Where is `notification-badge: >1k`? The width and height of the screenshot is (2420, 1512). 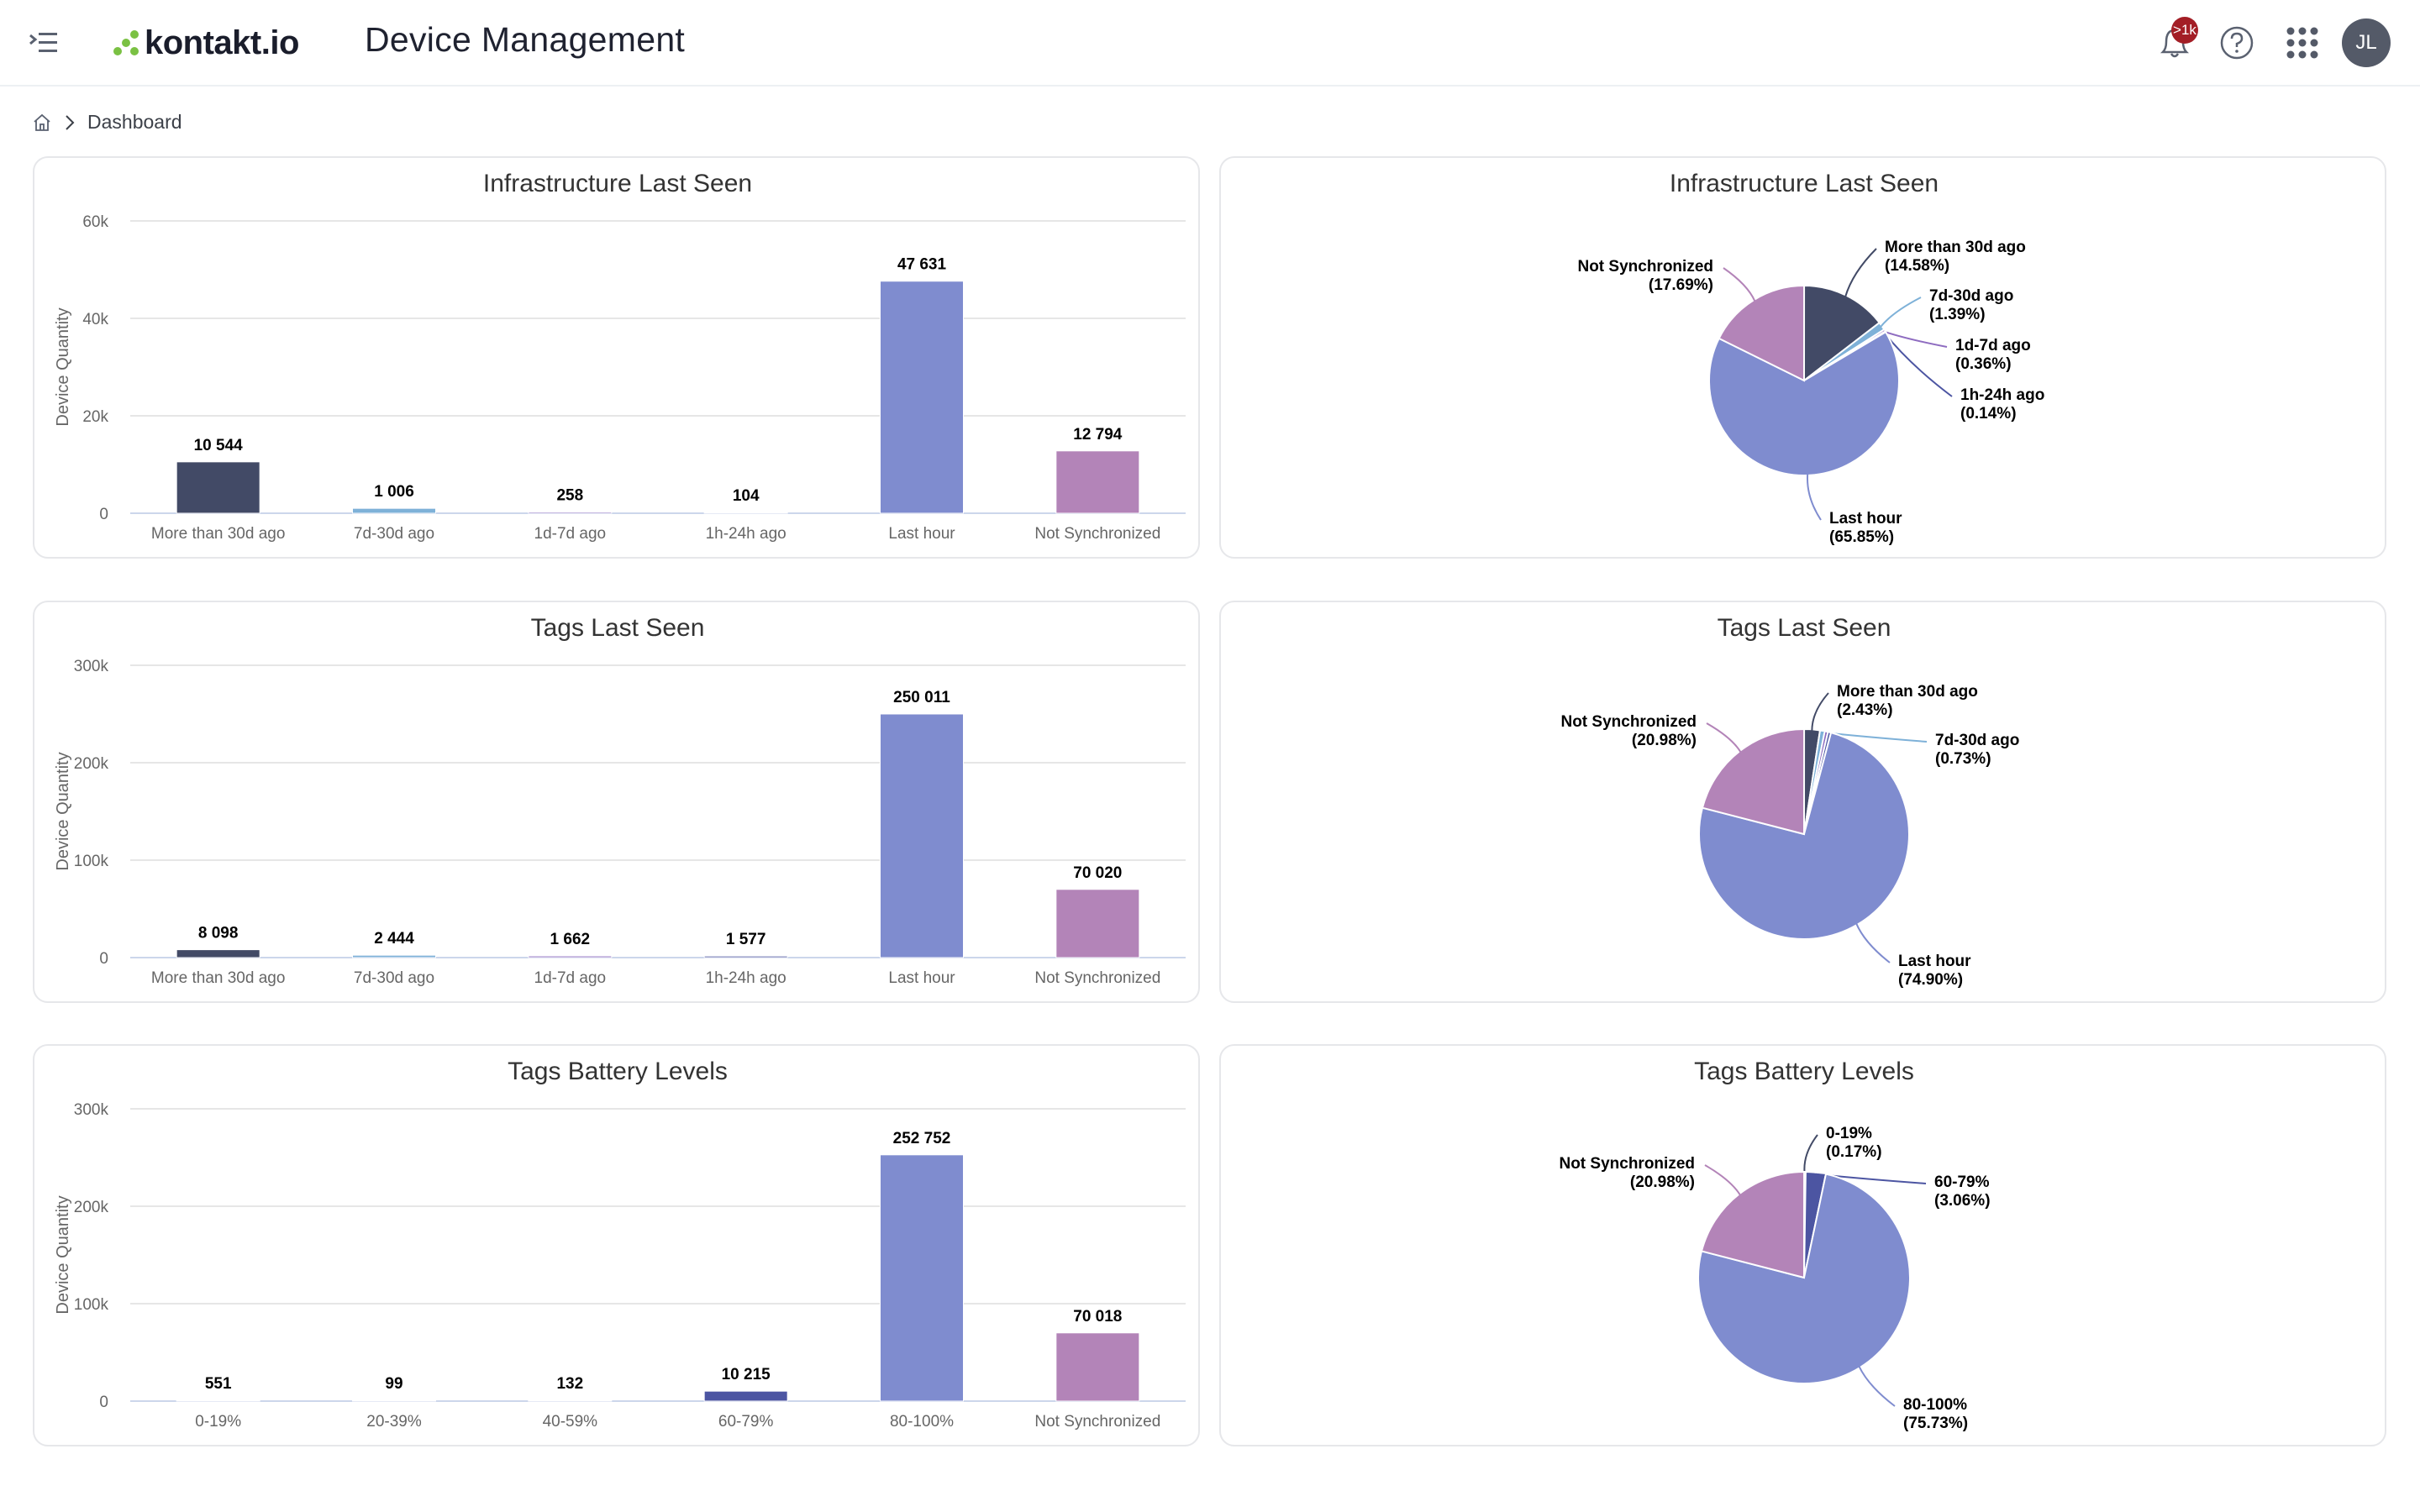
notification-badge: >1k is located at coordinates (2184, 30).